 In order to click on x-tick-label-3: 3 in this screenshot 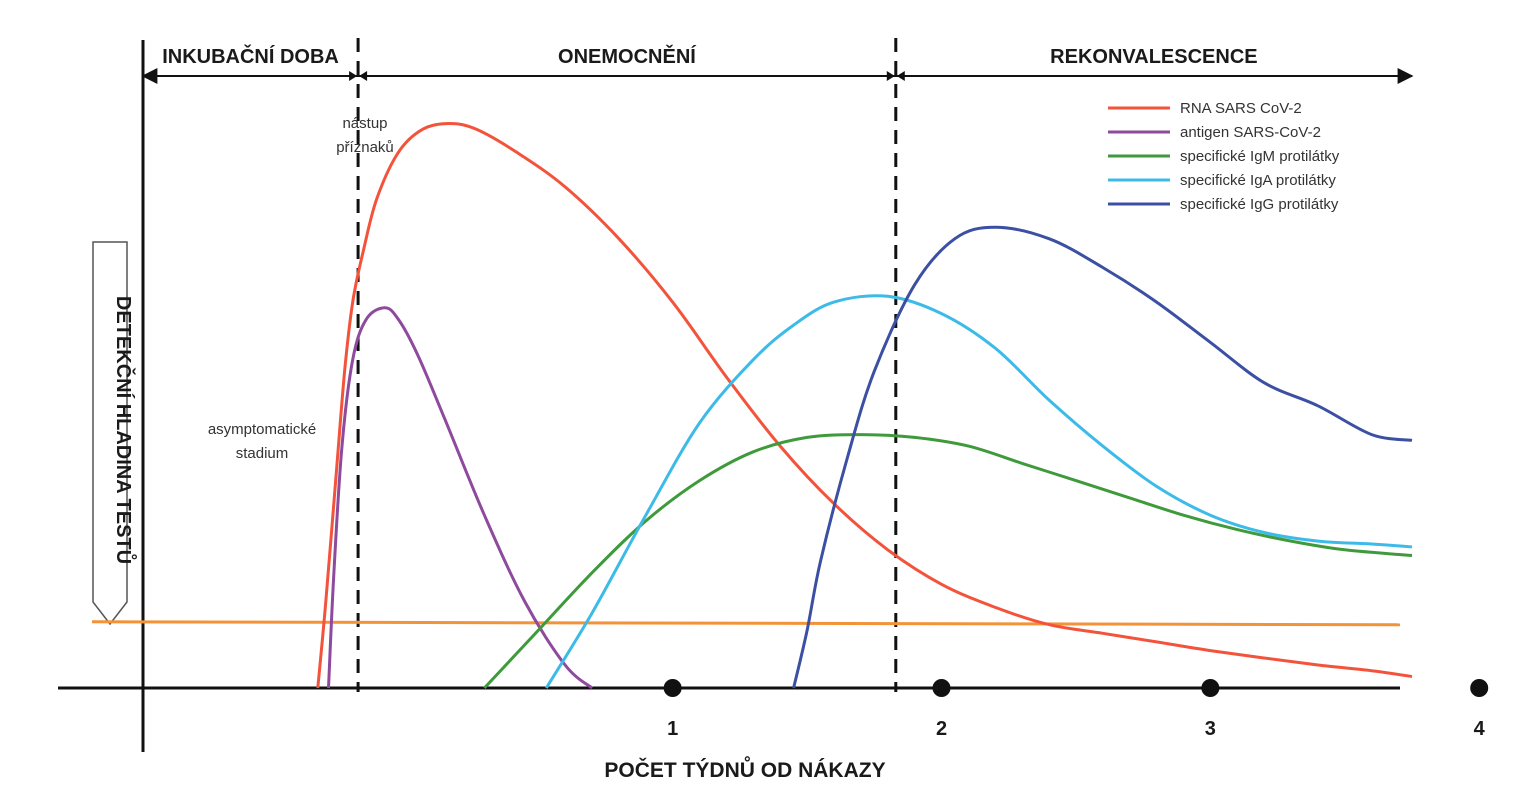, I will do `click(1210, 729)`.